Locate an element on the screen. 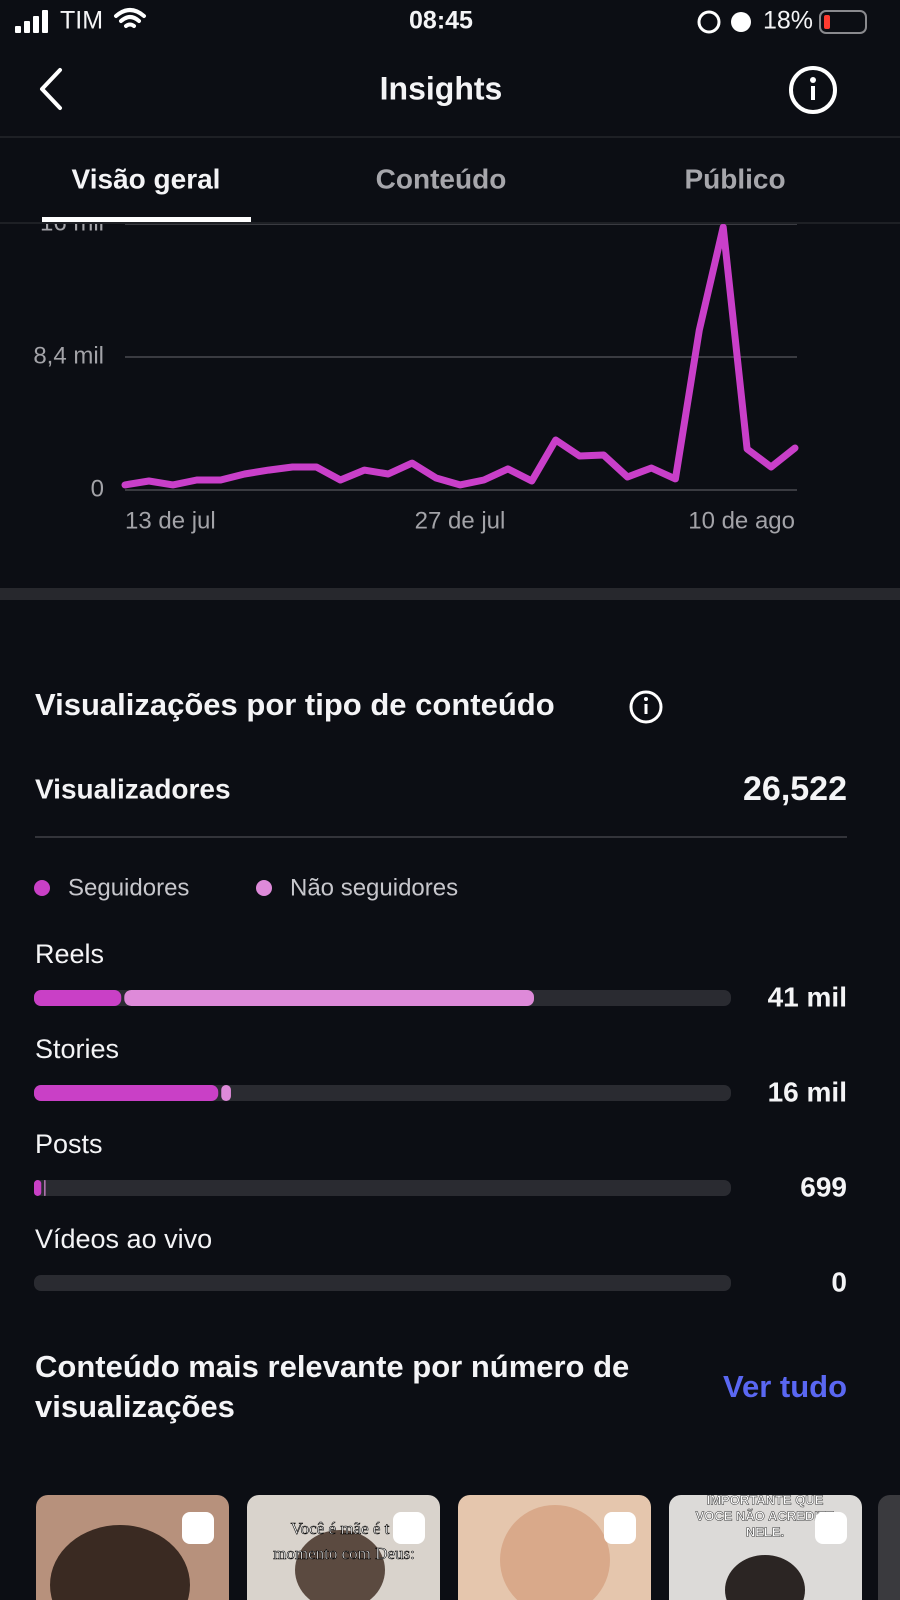 The height and width of the screenshot is (1600, 900). category-label: Stories is located at coordinates (77, 1049).